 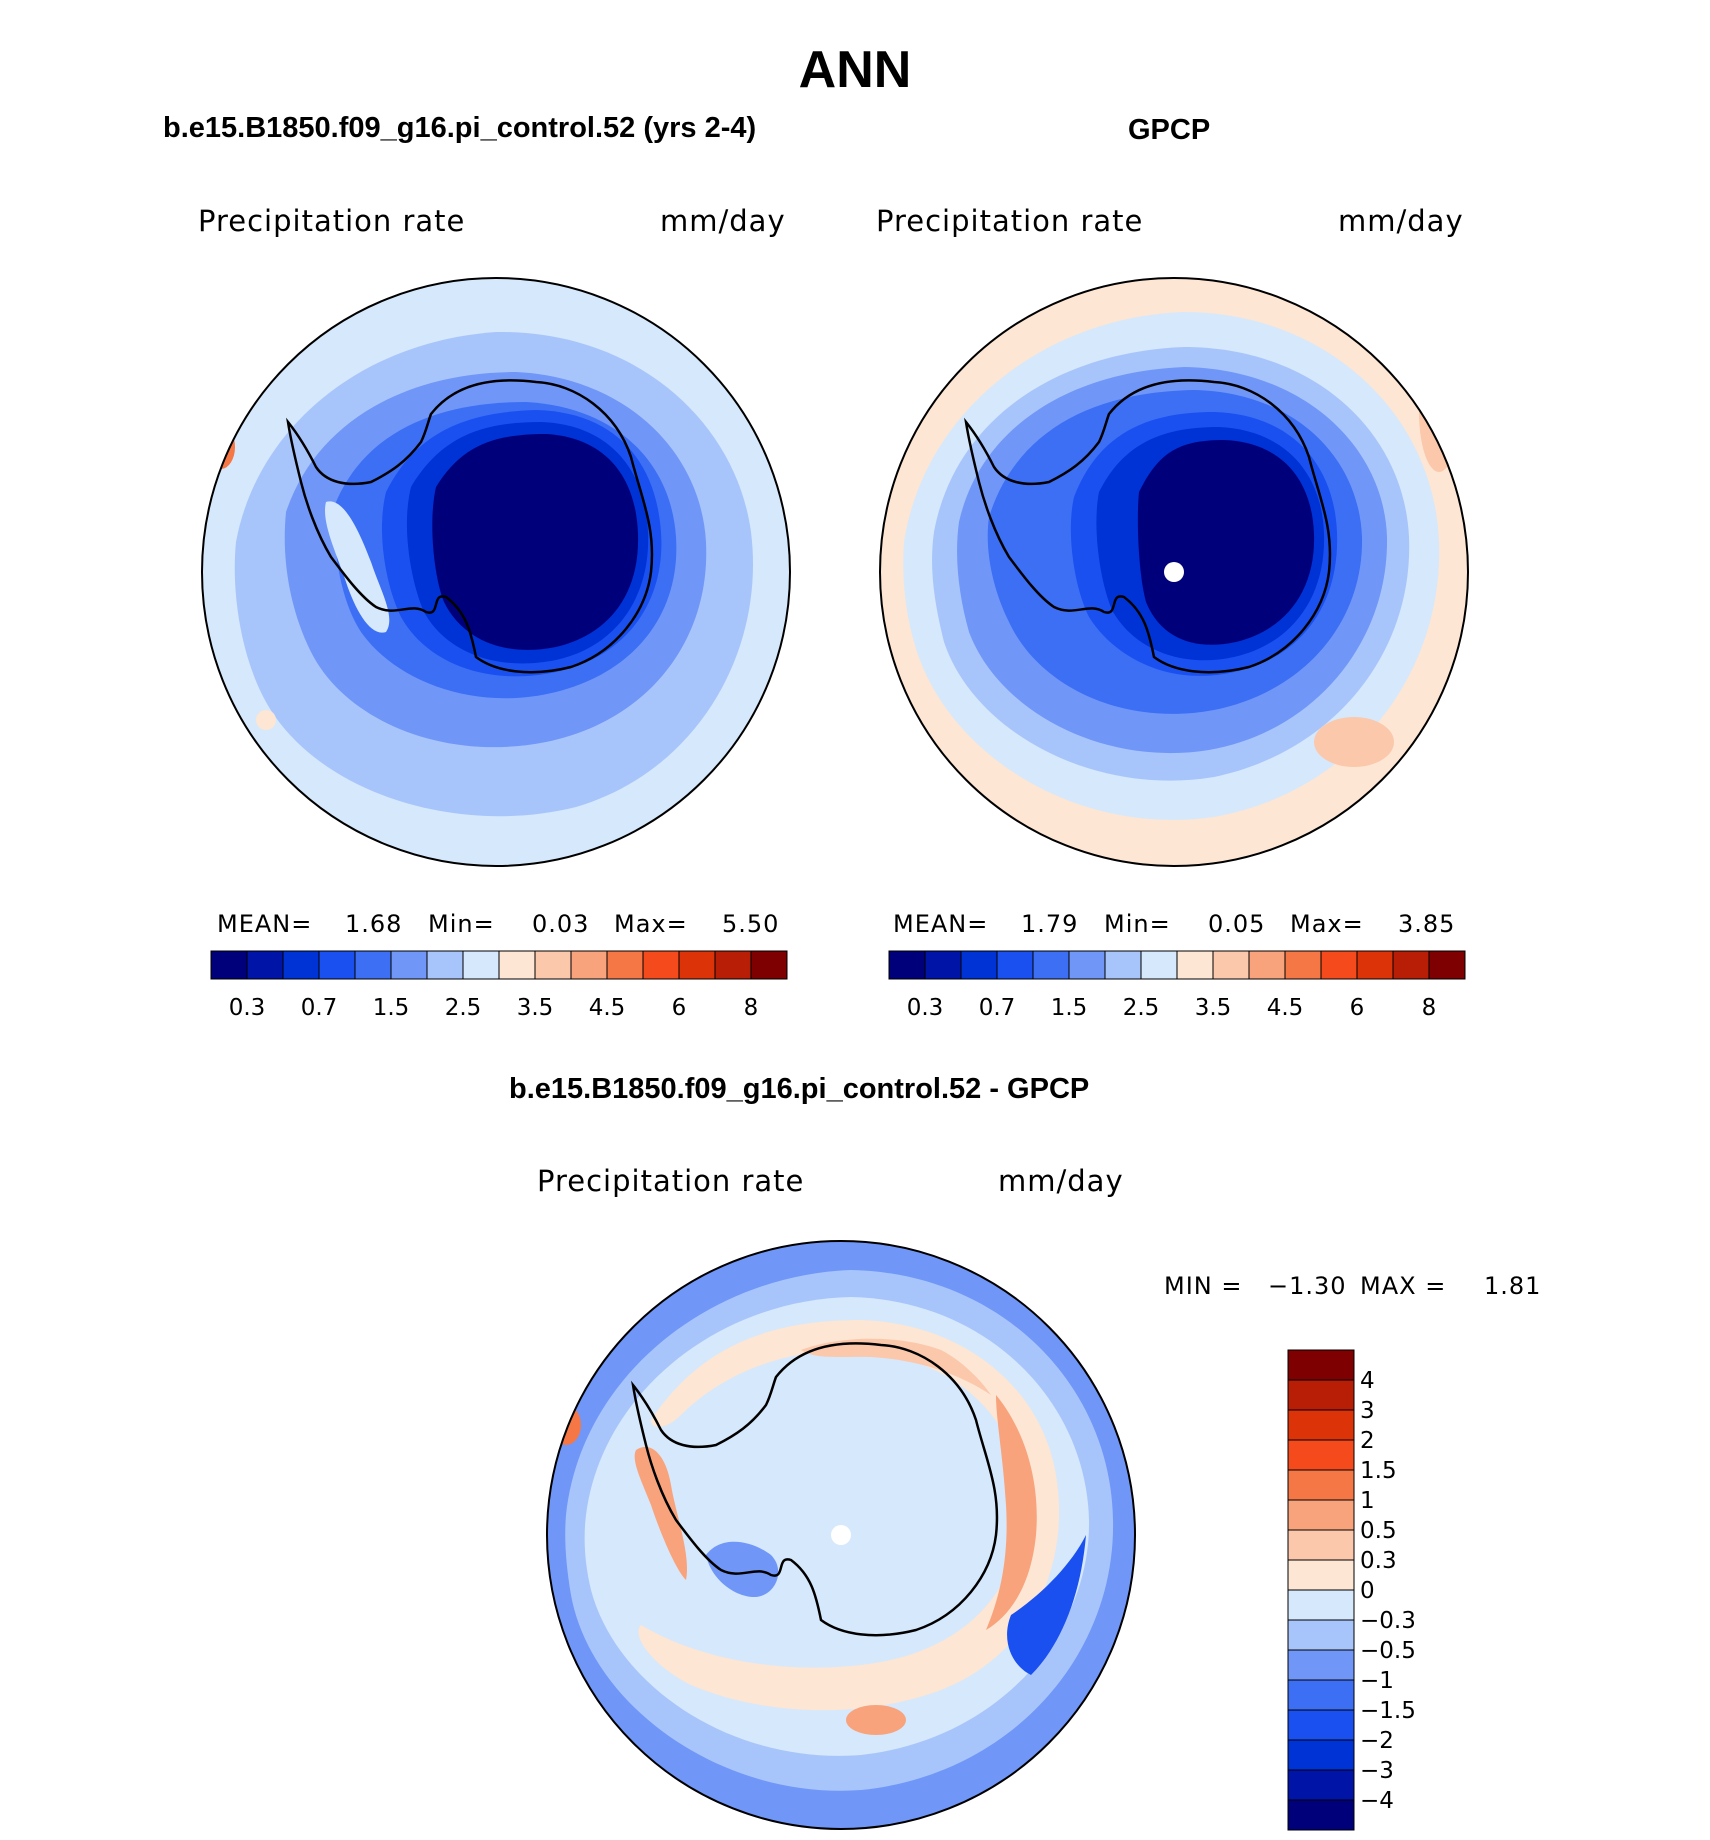 What do you see at coordinates (671, 1181) in the screenshot?
I see `diff-variable-label: Precipitation rate` at bounding box center [671, 1181].